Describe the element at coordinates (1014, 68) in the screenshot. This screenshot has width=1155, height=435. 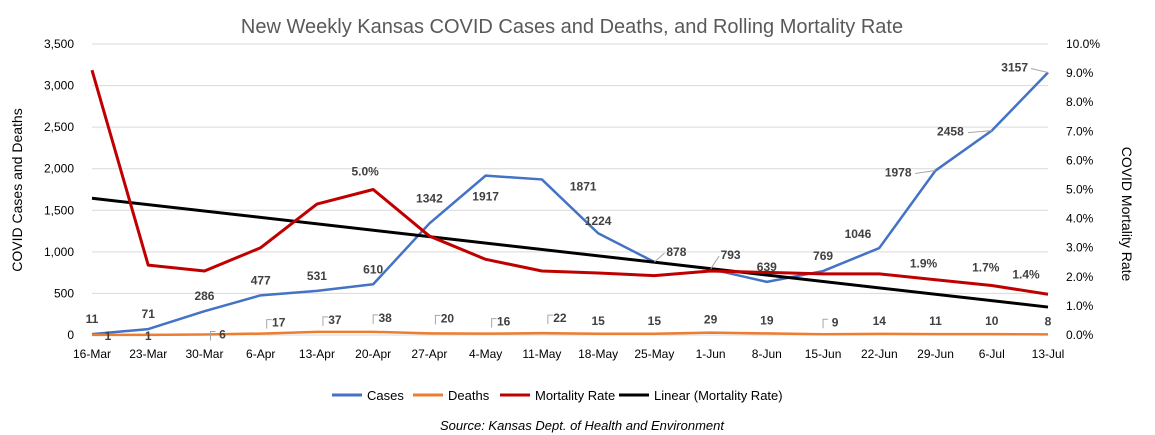
I see `cases-data-label: 3157` at that location.